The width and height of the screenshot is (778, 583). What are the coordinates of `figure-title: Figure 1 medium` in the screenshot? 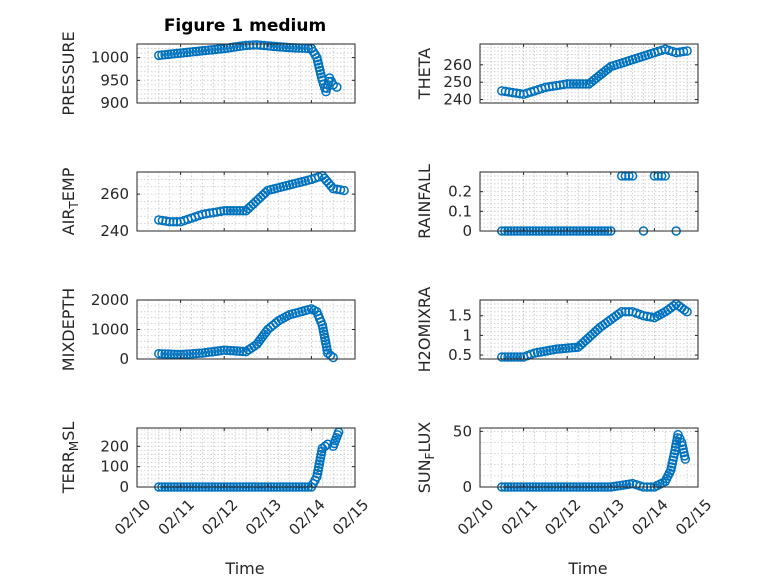 It's located at (245, 26).